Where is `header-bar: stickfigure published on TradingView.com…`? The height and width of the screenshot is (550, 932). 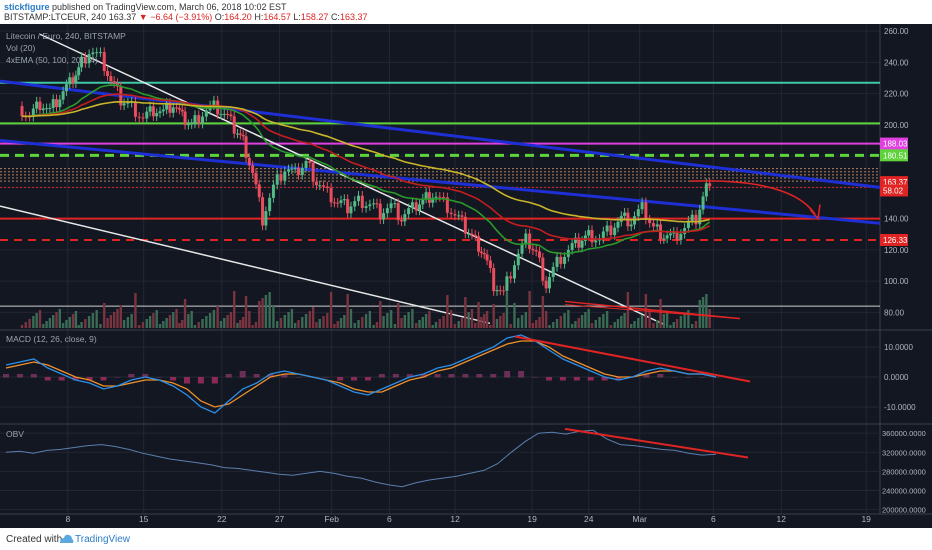
header-bar: stickfigure published on TradingView.com… is located at coordinates (466, 12).